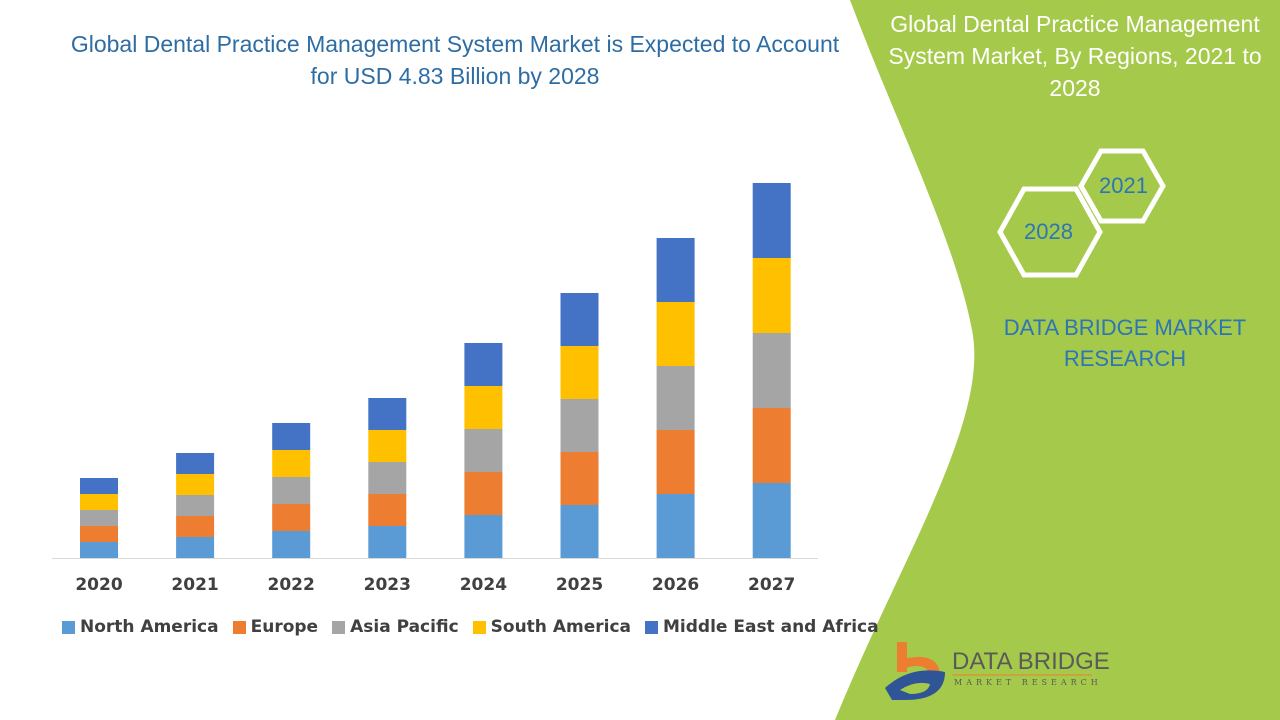 The width and height of the screenshot is (1280, 720). What do you see at coordinates (483, 407) in the screenshot?
I see `bar-segment-2024-south-america` at bounding box center [483, 407].